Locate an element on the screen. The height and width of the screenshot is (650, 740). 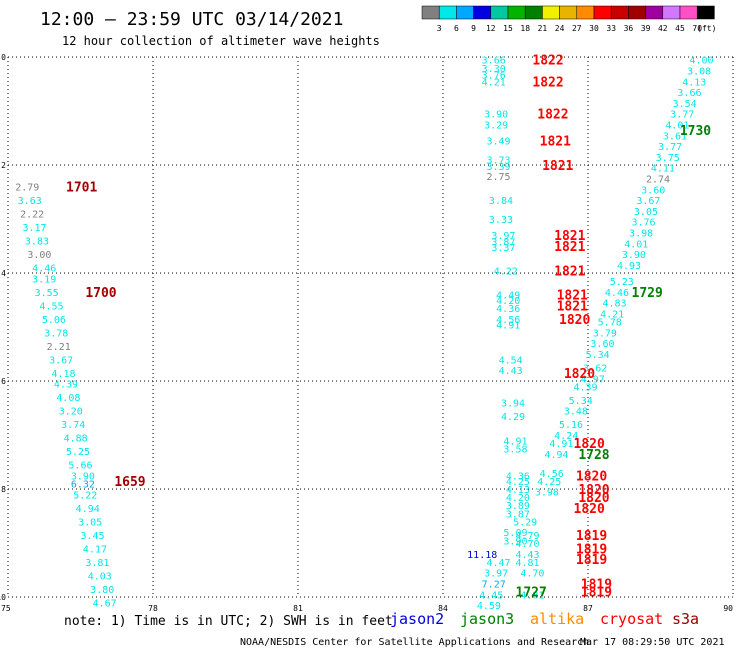
wave-height-value: 4.56 is located at coordinates (508, 320).